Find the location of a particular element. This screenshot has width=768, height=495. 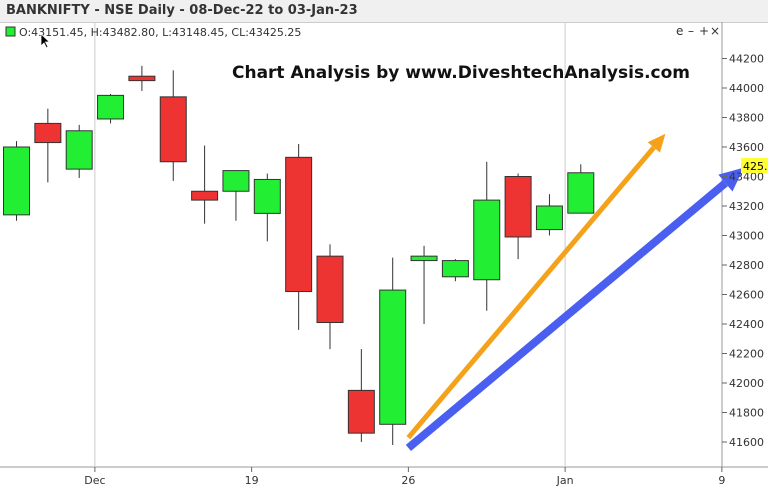

x-tick-label: 9 is located at coordinates (721, 480).